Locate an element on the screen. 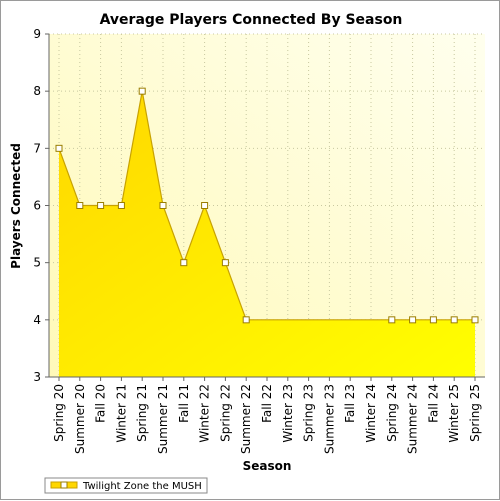 The height and width of the screenshot is (501, 500). y-tick-label: 3 is located at coordinates (37, 377).